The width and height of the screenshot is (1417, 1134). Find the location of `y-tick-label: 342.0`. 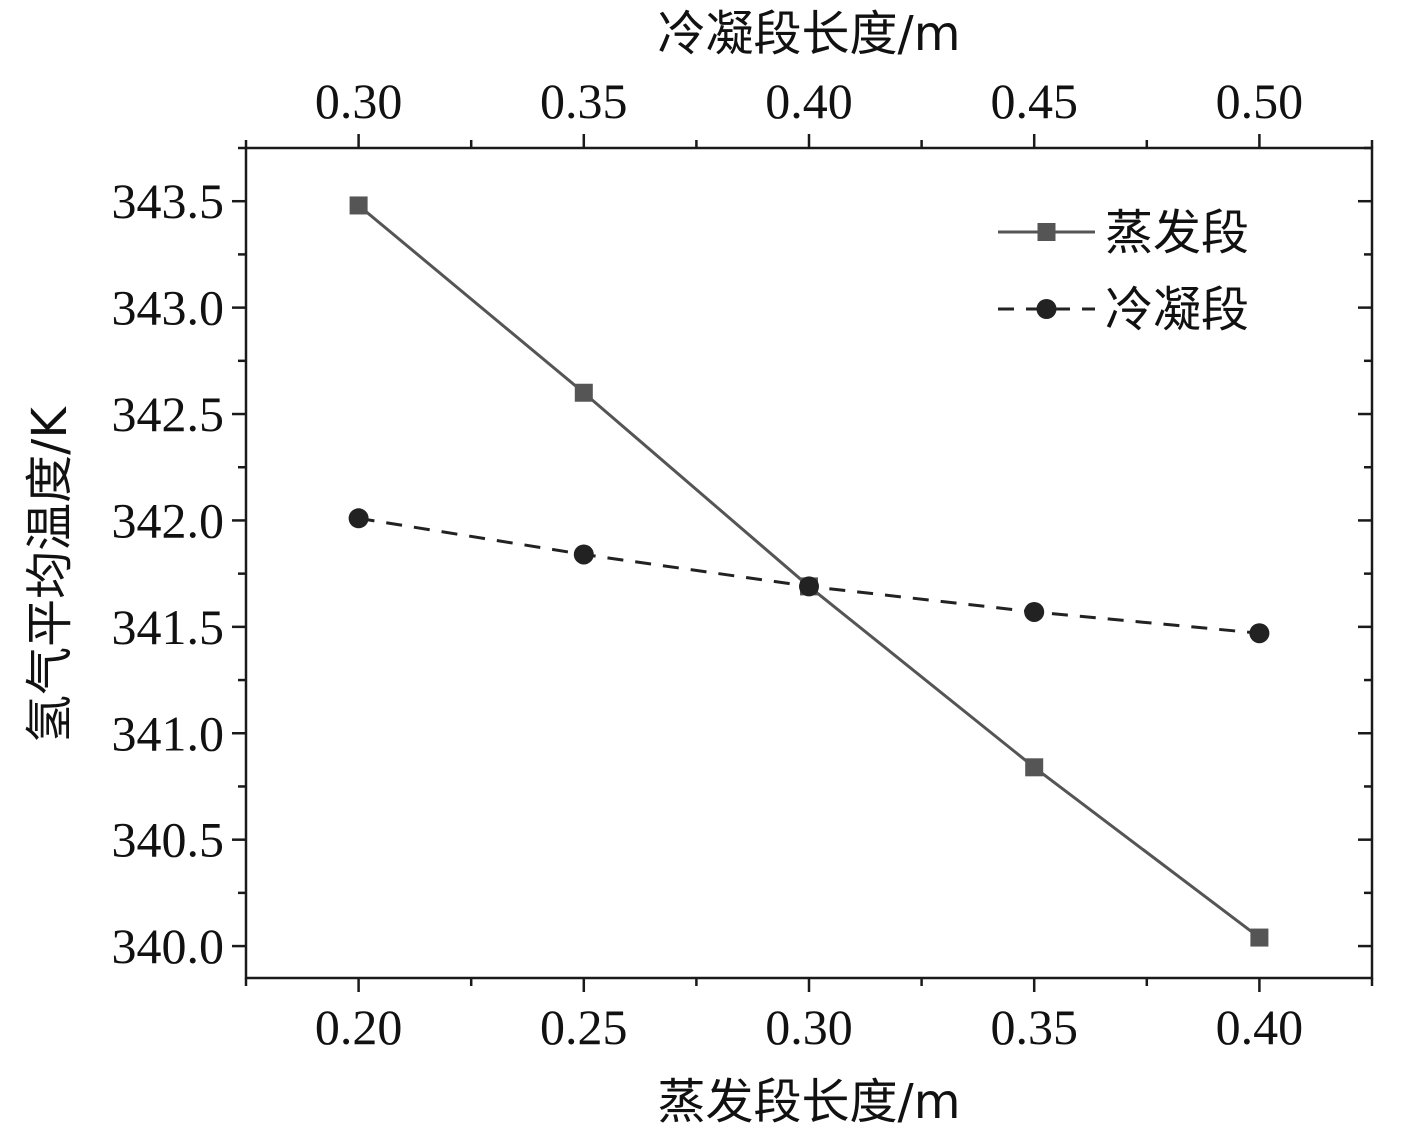

y-tick-label: 342.0 is located at coordinates (168, 520).